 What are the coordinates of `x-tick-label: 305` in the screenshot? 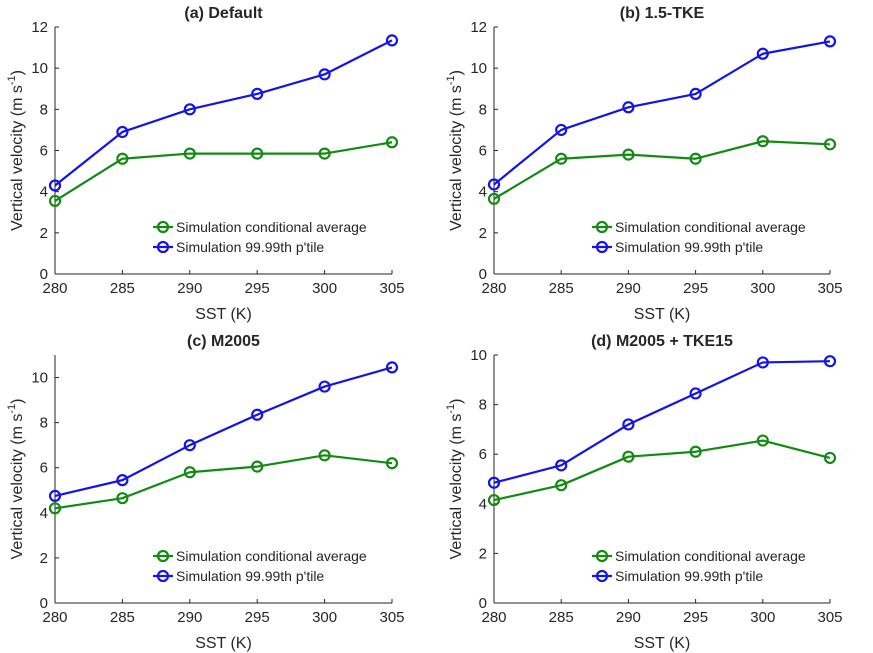 It's located at (391, 288).